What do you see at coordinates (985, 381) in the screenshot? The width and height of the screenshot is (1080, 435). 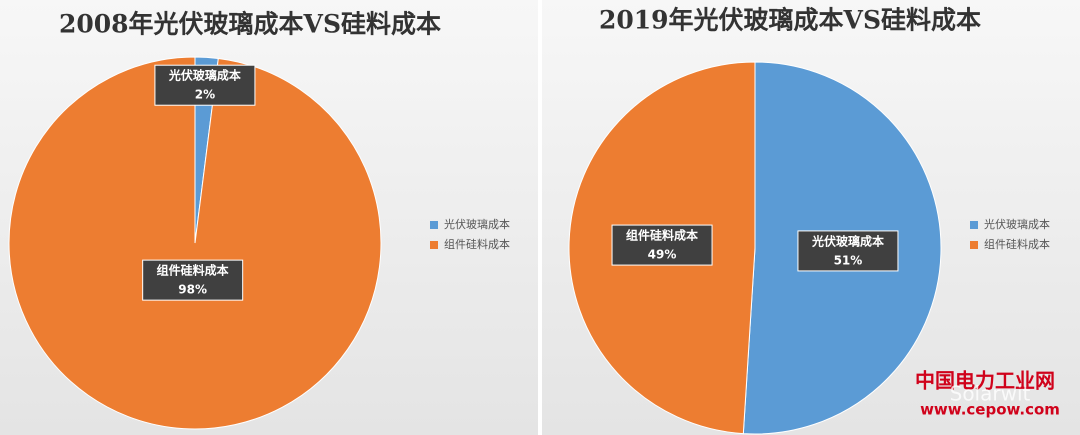 I see `watermark-site: 中国电力工业网` at bounding box center [985, 381].